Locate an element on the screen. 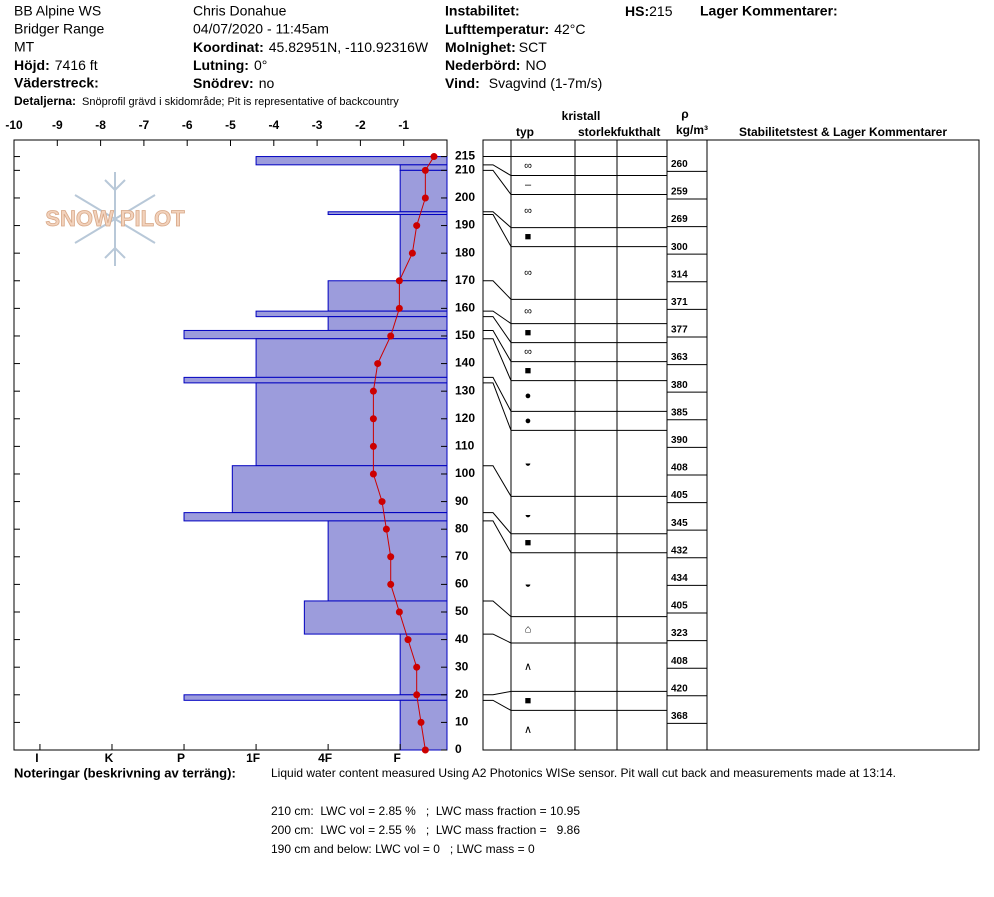 This screenshot has height=897, width=994. observer: Chris Donahue is located at coordinates (240, 11).